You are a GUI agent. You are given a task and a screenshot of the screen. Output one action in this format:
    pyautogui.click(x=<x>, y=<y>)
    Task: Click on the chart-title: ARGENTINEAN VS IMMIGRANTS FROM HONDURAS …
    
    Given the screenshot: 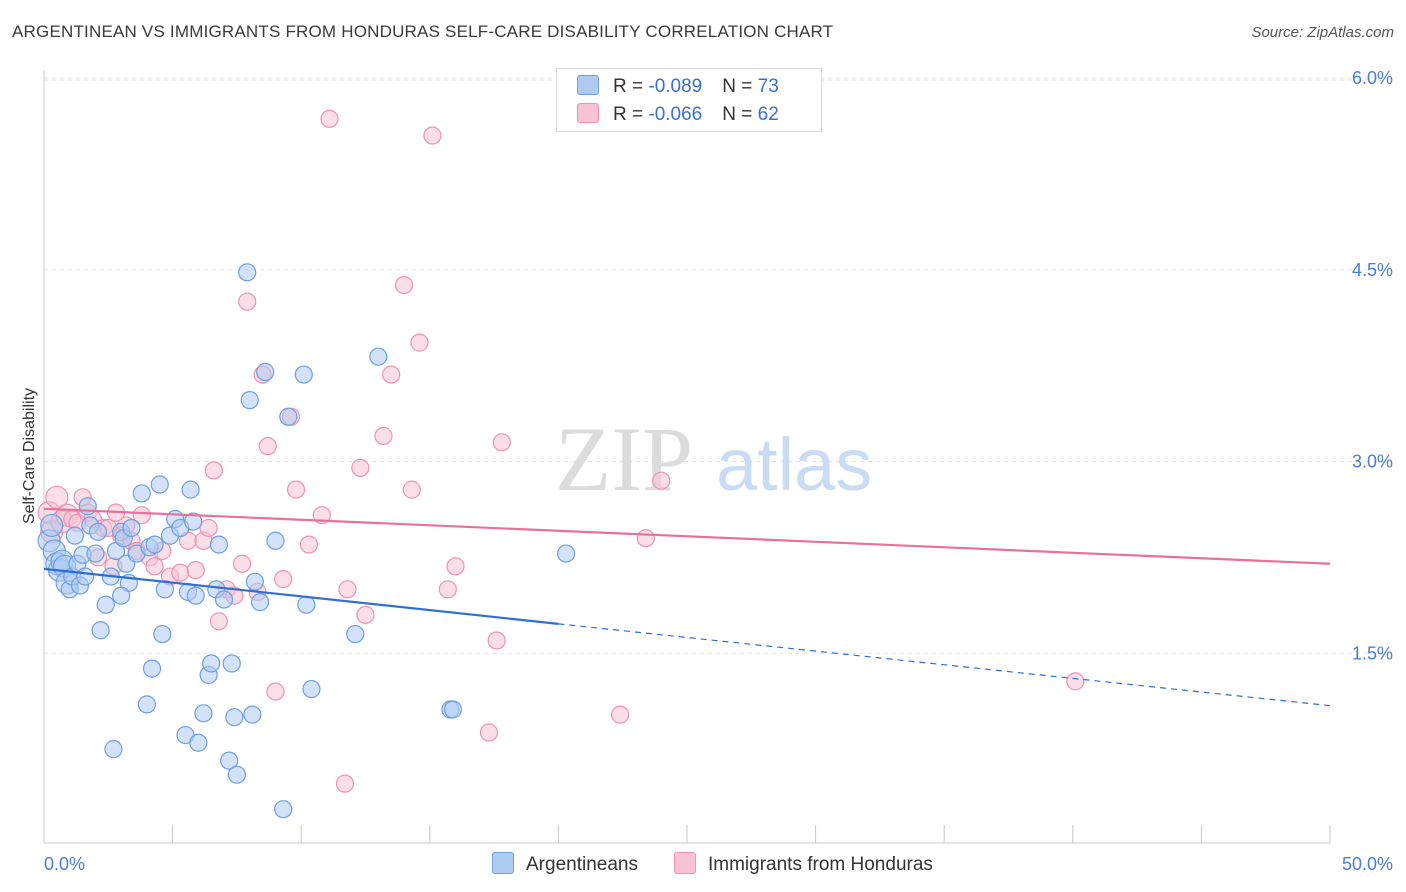 What is the action you would take?
    pyautogui.click(x=423, y=31)
    